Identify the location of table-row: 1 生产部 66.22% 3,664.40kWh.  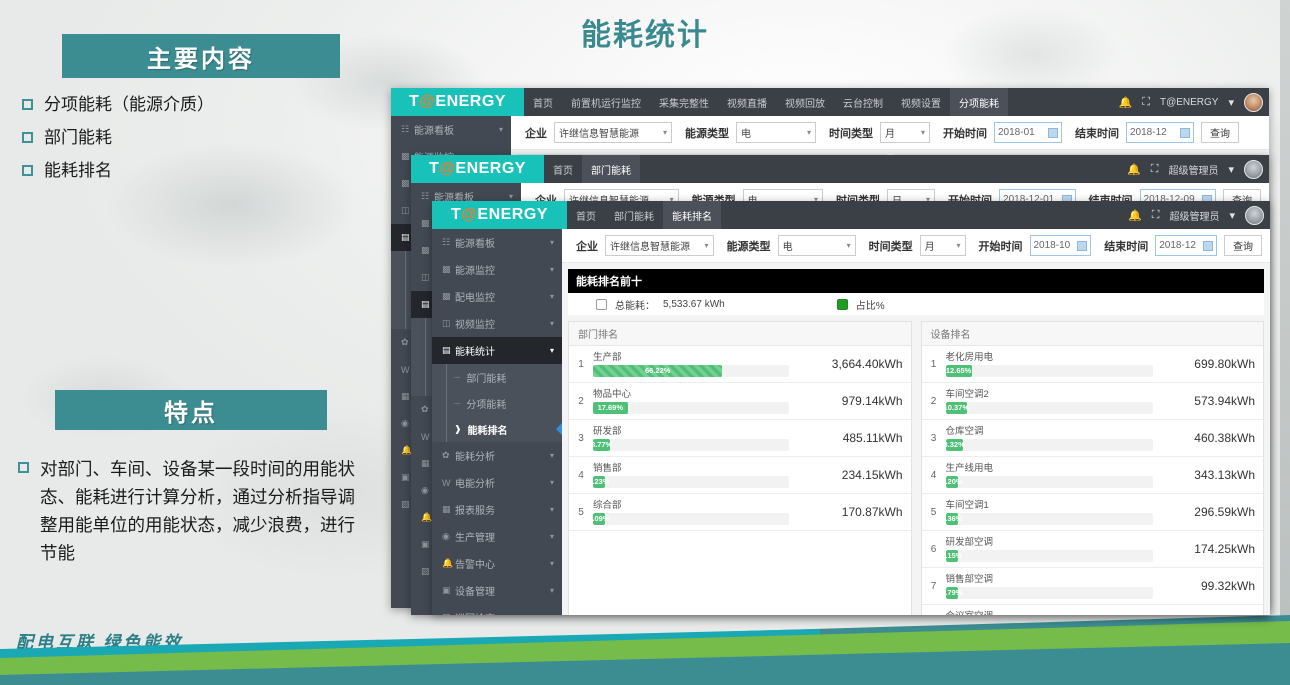
(740, 364).